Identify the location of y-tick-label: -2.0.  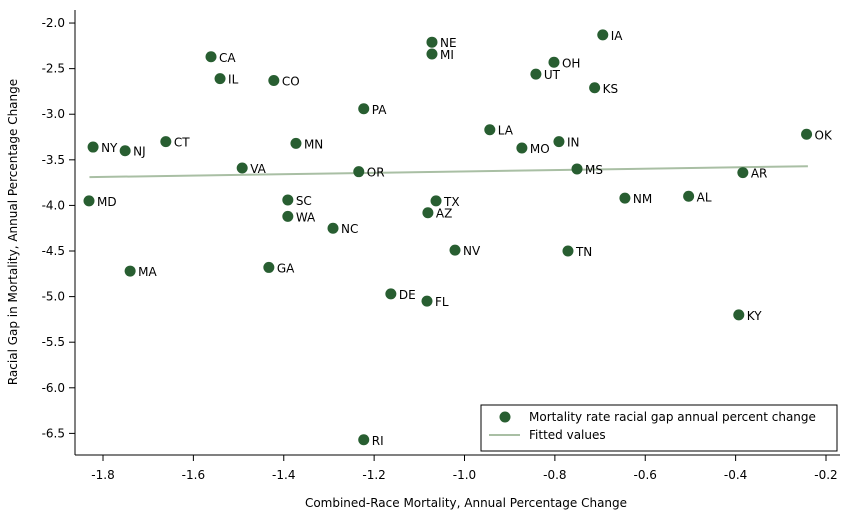
(53, 23).